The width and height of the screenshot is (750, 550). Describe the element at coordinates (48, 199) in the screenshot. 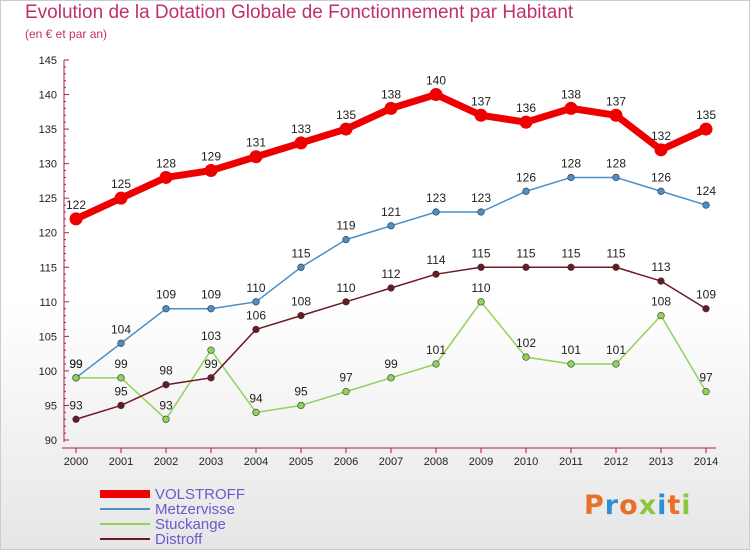

I see `y-tick-label: 125` at that location.